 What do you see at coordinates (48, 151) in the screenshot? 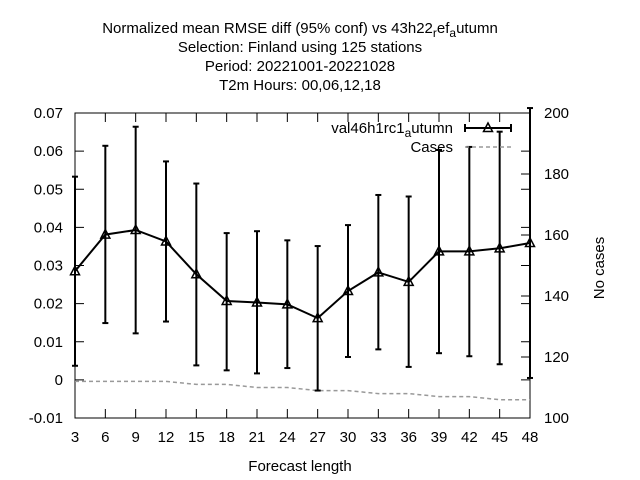
I see `y-tick-label: 0.06` at bounding box center [48, 151].